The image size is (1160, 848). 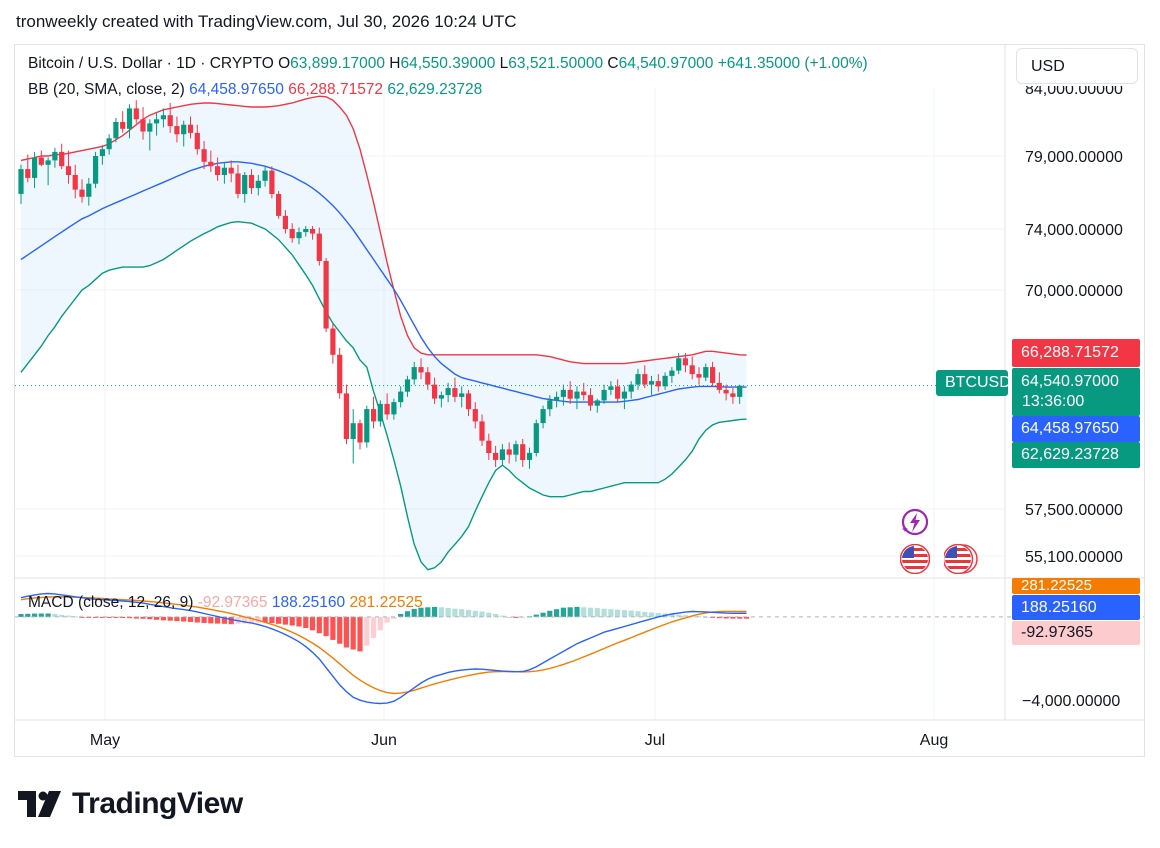 I want to click on bb-upper-value: 66,288.71572, so click(x=336, y=89).